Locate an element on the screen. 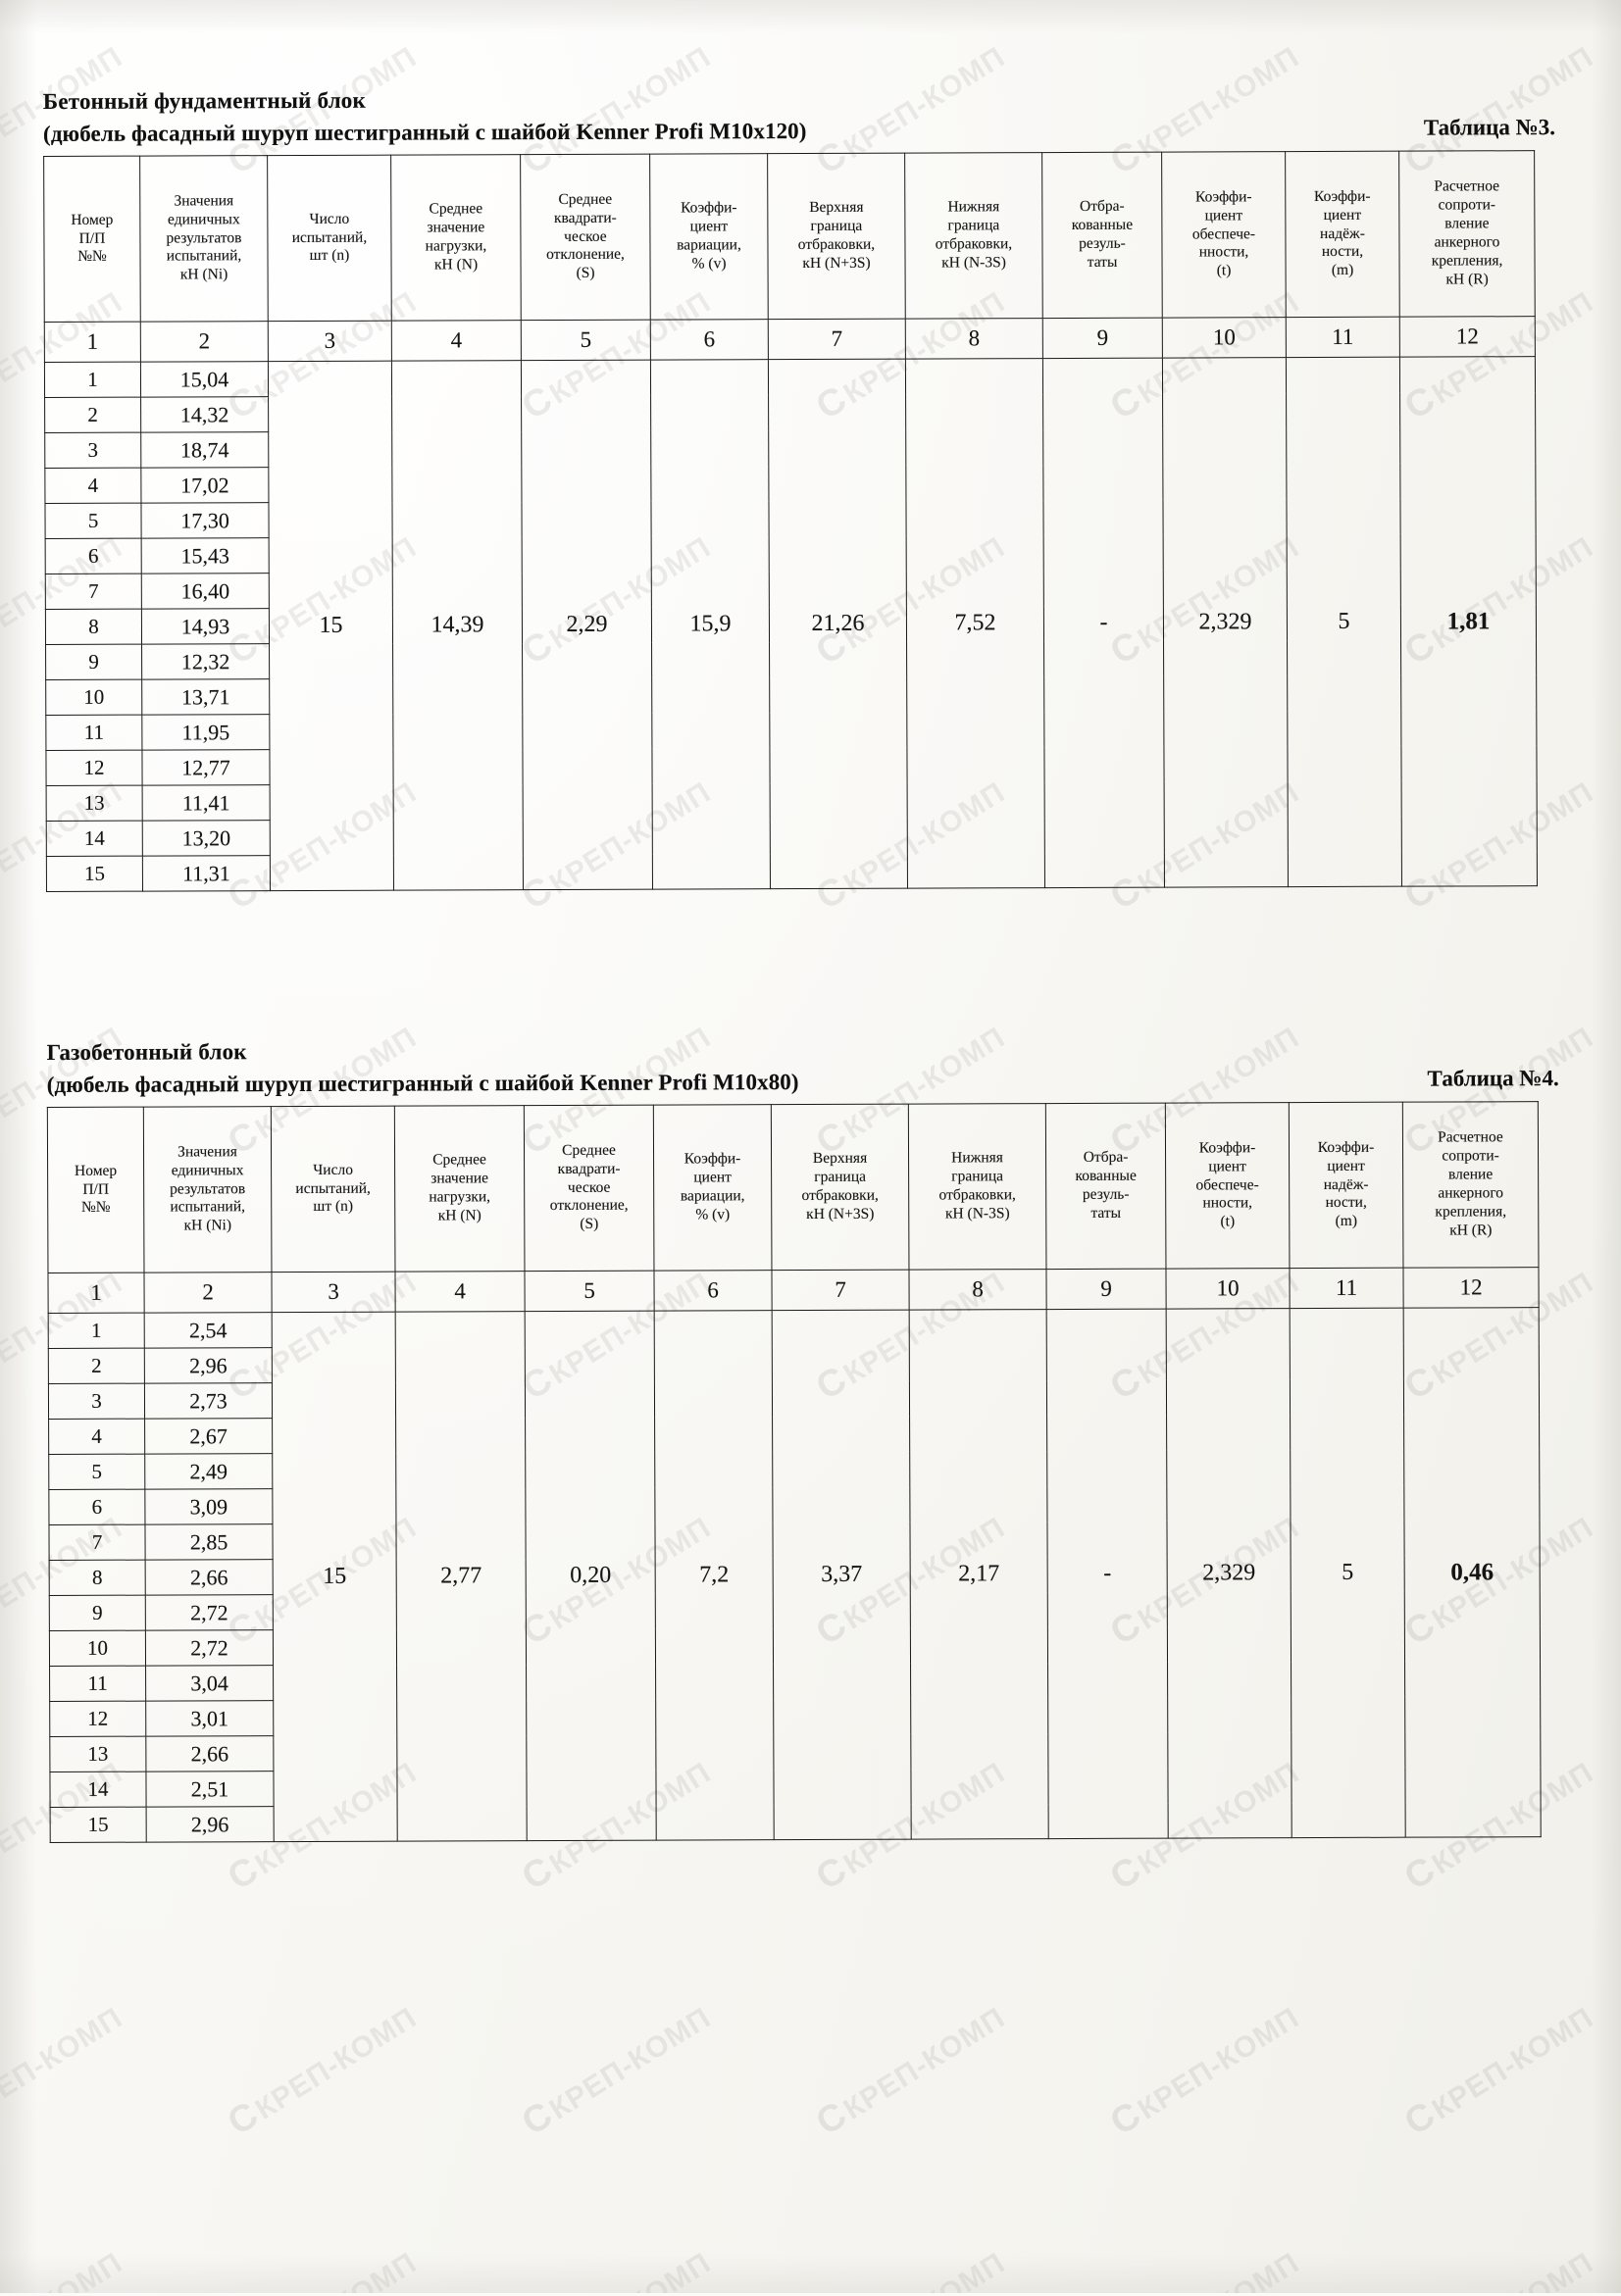 The width and height of the screenshot is (1621, 2296). single-result-value: 15,43 is located at coordinates (205, 555).